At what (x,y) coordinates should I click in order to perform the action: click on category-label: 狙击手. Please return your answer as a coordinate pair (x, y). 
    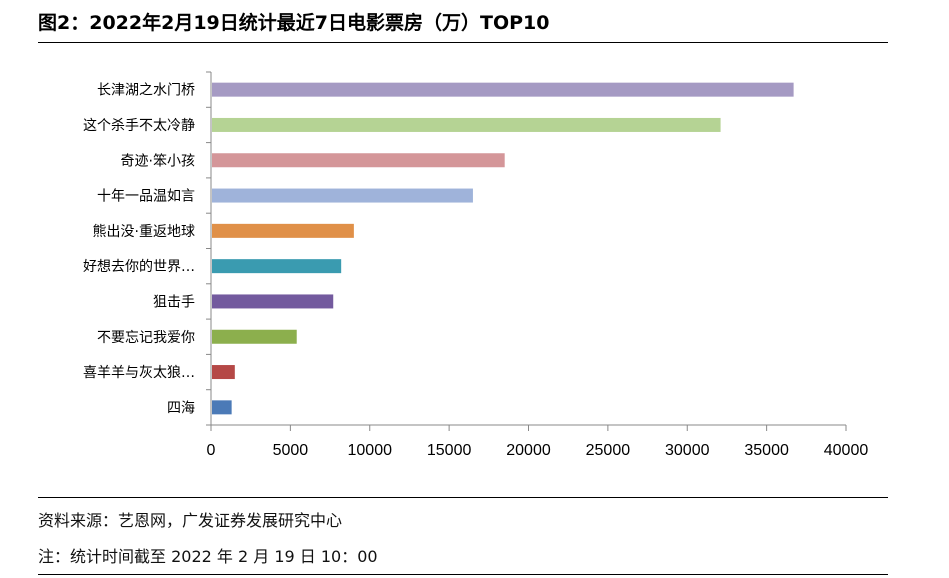
    Looking at the image, I should click on (174, 302).